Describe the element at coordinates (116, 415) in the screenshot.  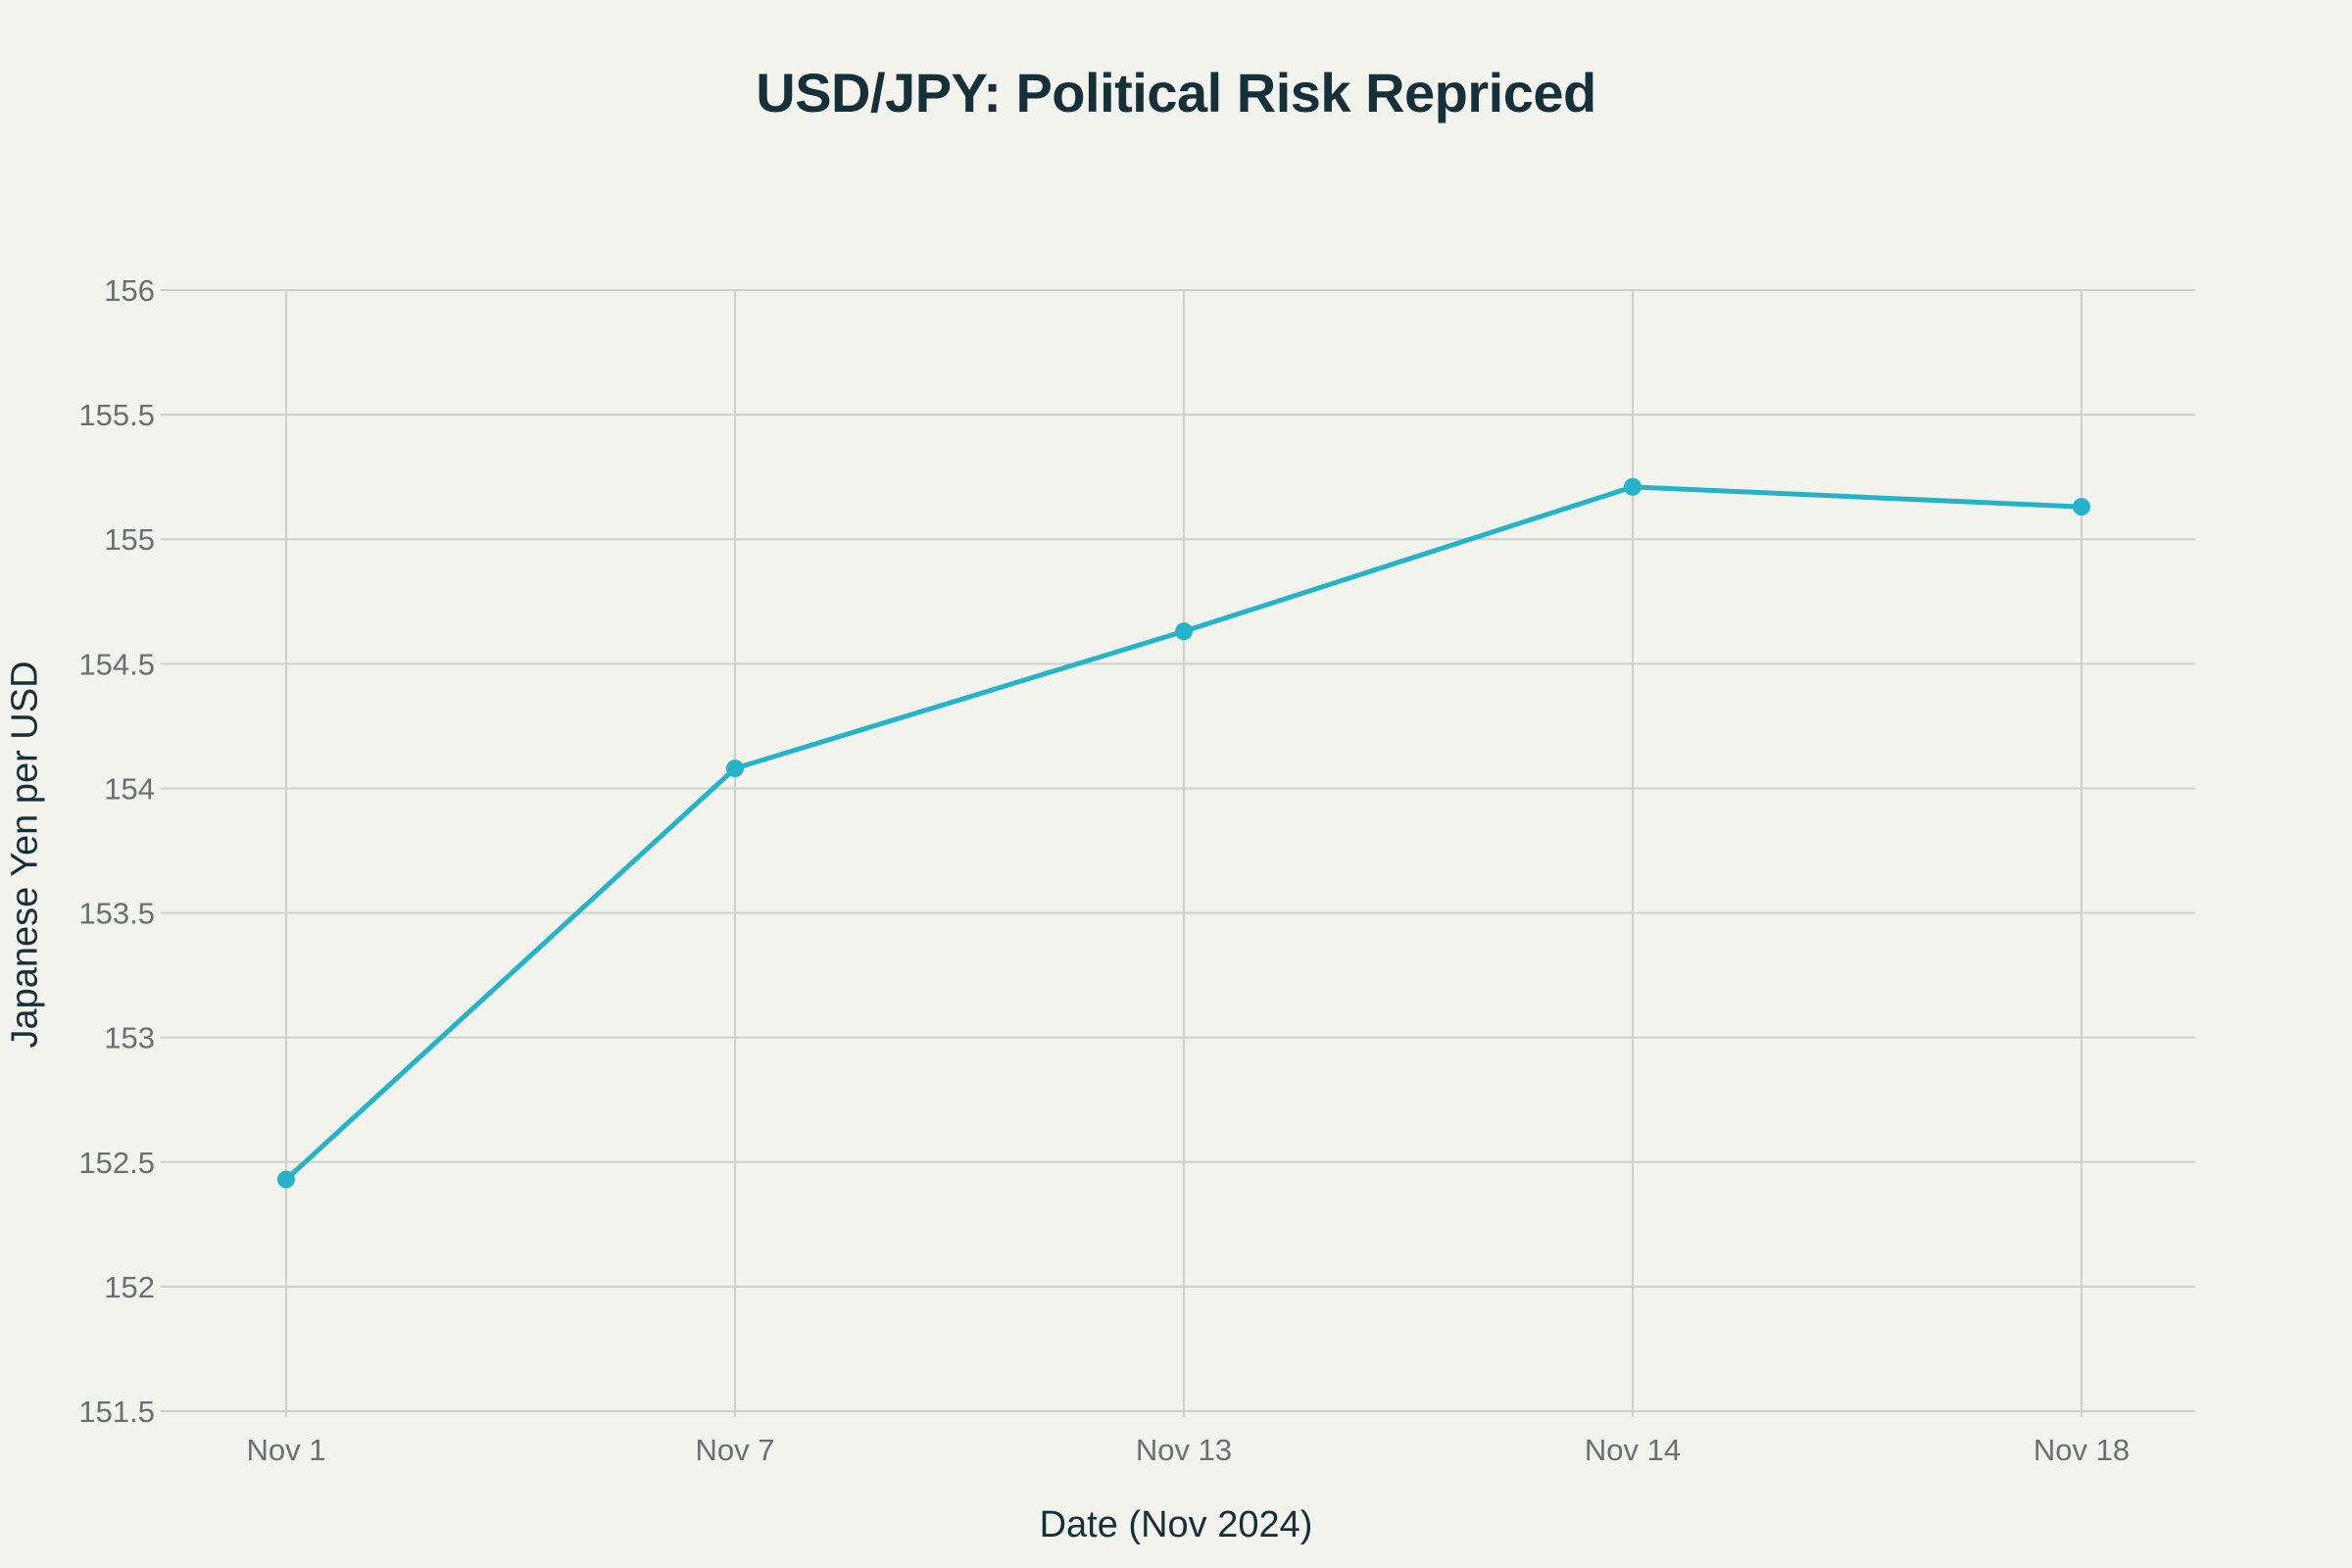
I see `y-tick-label: 155.5` at that location.